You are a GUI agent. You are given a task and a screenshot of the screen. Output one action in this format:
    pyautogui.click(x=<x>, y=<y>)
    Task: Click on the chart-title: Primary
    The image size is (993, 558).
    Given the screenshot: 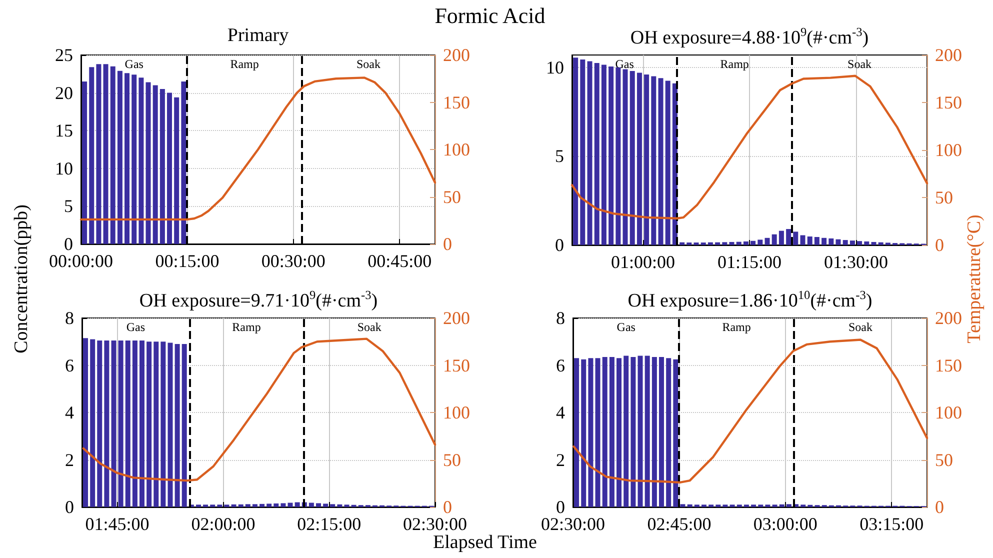 What is the action you would take?
    pyautogui.click(x=258, y=36)
    